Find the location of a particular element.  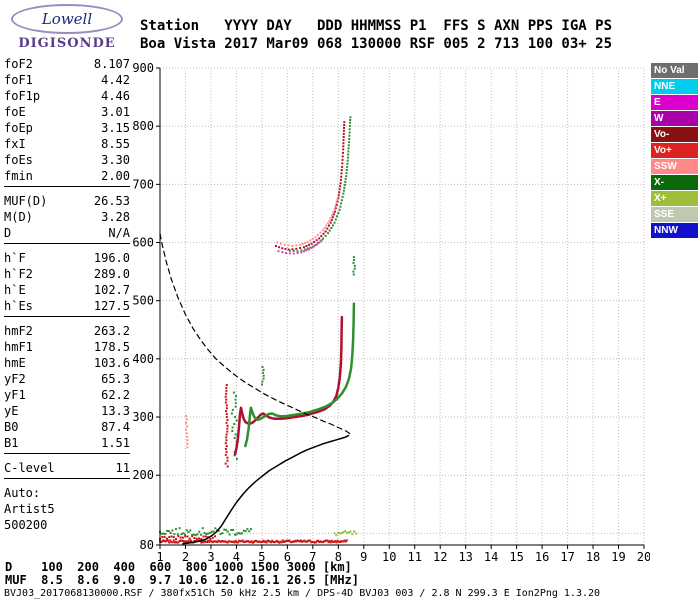

param-value: 62.2 is located at coordinates (115, 395).